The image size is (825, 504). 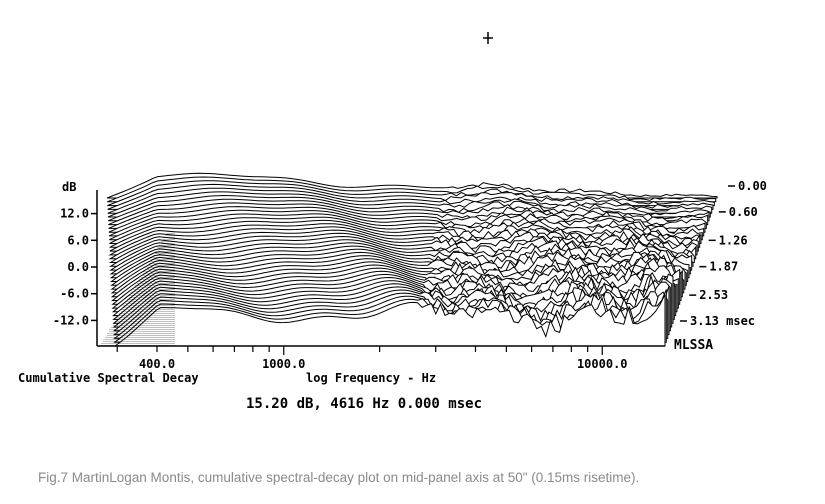 What do you see at coordinates (723, 267) in the screenshot?
I see `time-tick-label: 1.87` at bounding box center [723, 267].